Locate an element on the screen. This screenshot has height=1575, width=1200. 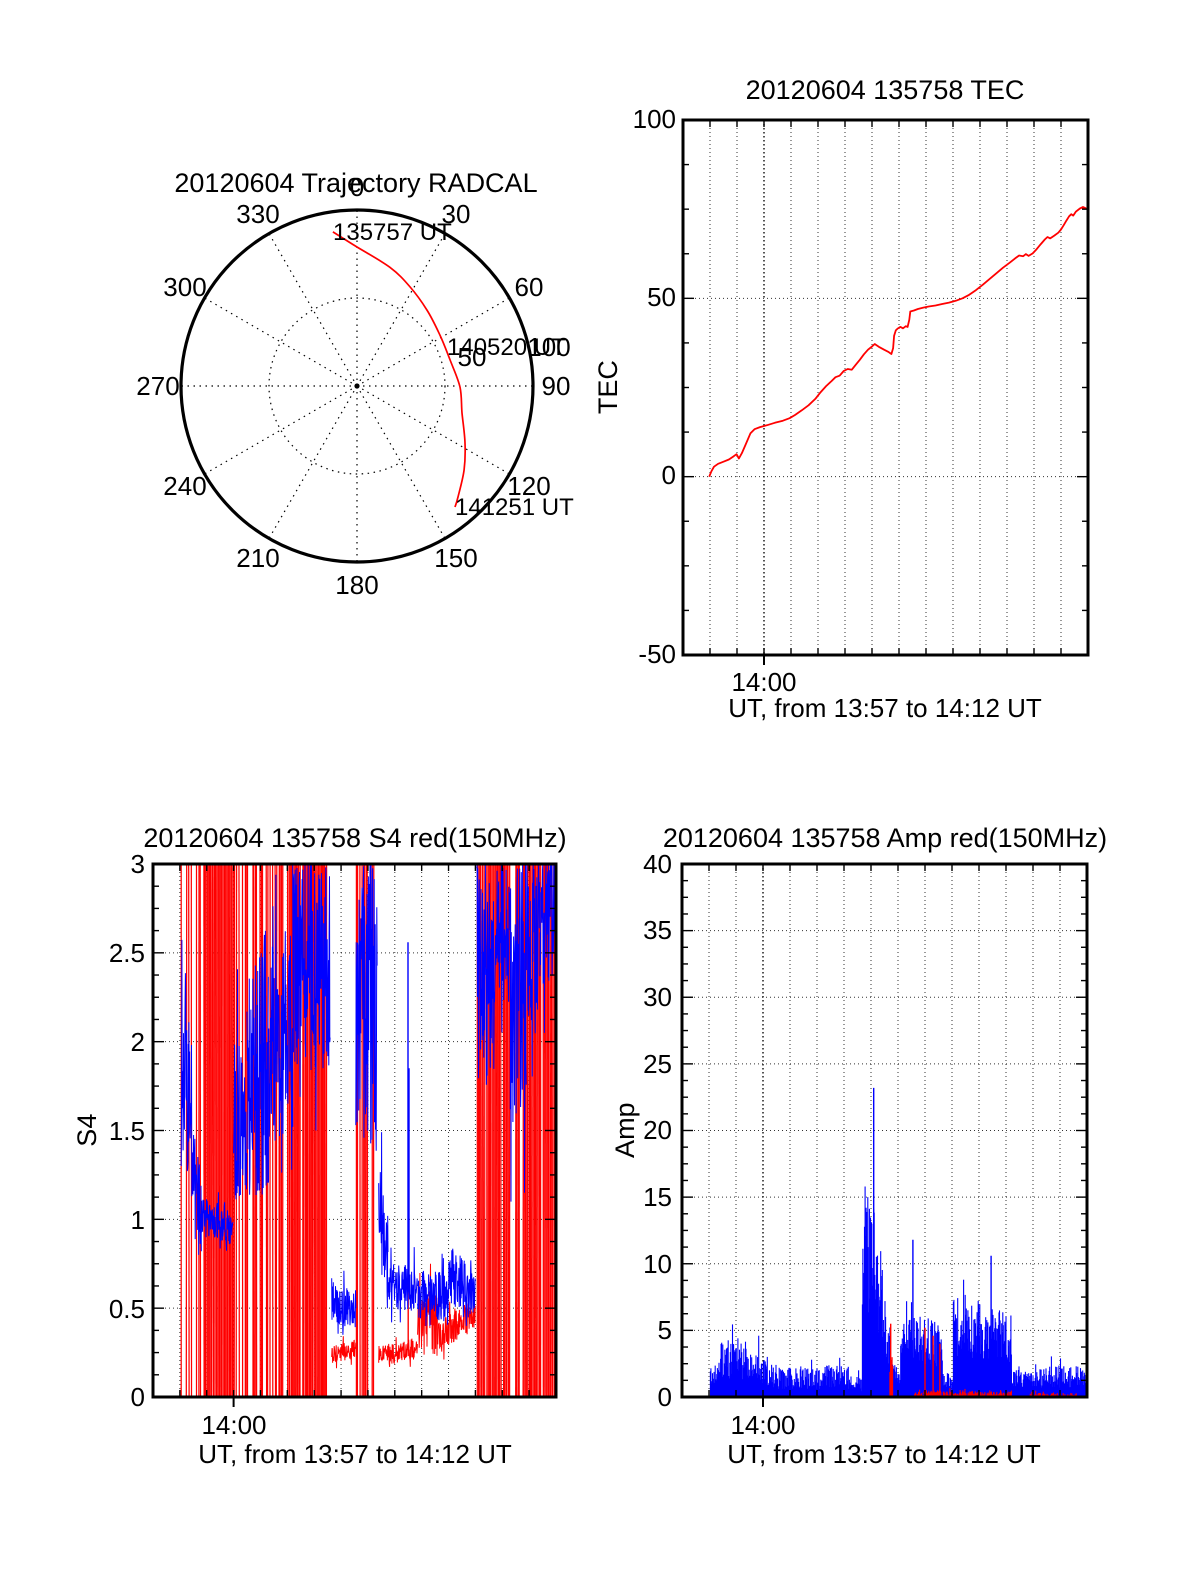
amp-ytick-label: 30 is located at coordinates (657, 997).